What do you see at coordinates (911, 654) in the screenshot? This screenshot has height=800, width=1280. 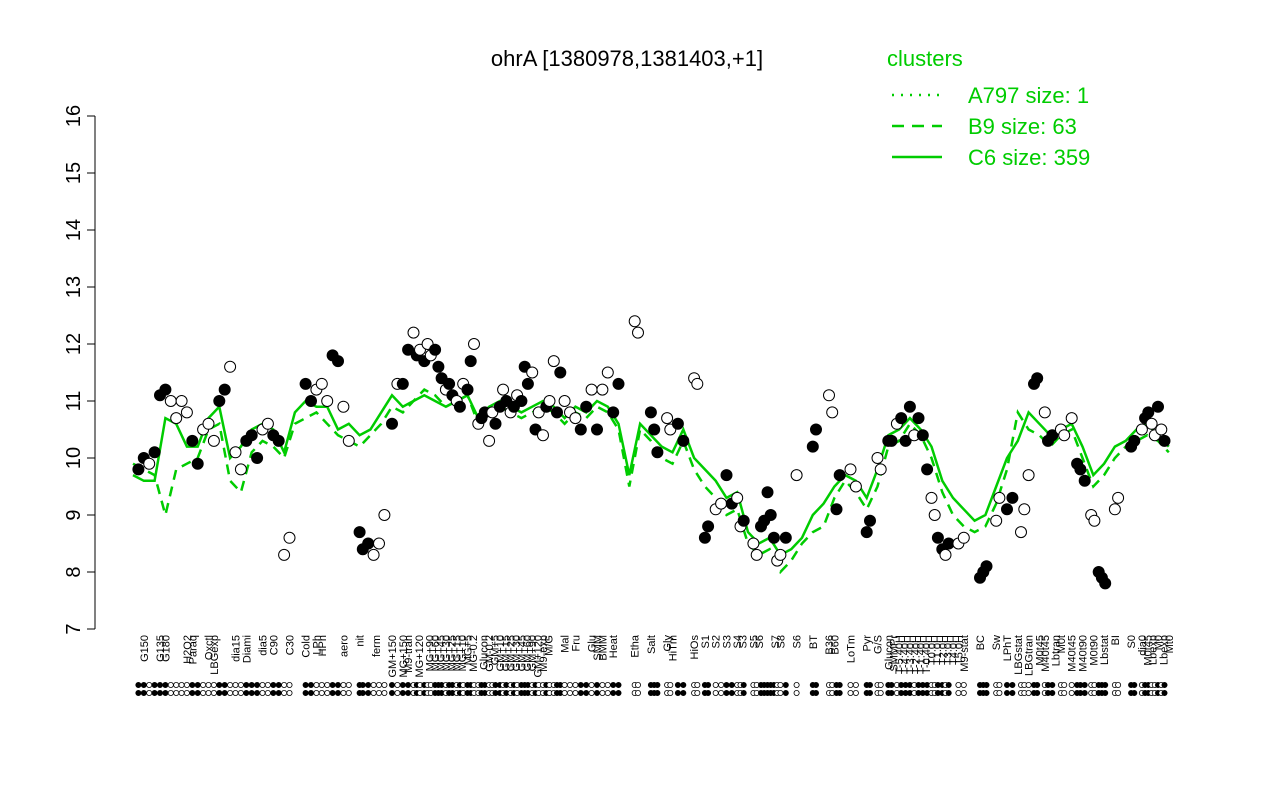 I see `x-tick-label: T-3.40H` at bounding box center [911, 654].